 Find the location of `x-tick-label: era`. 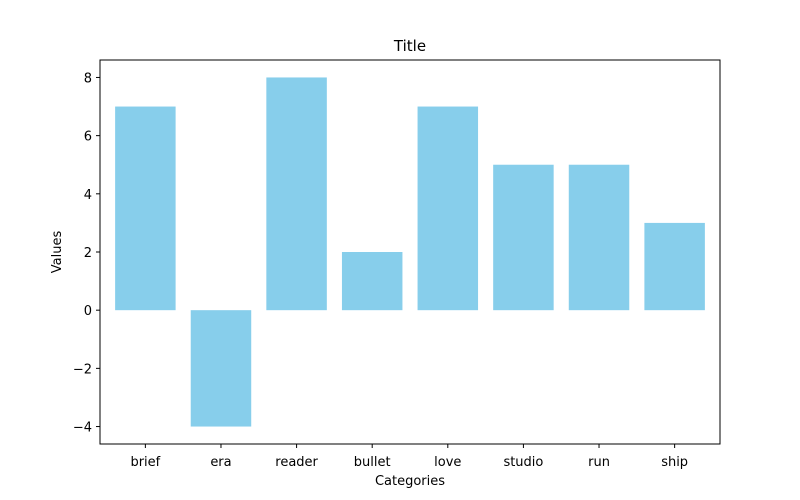

x-tick-label: era is located at coordinates (220, 462).